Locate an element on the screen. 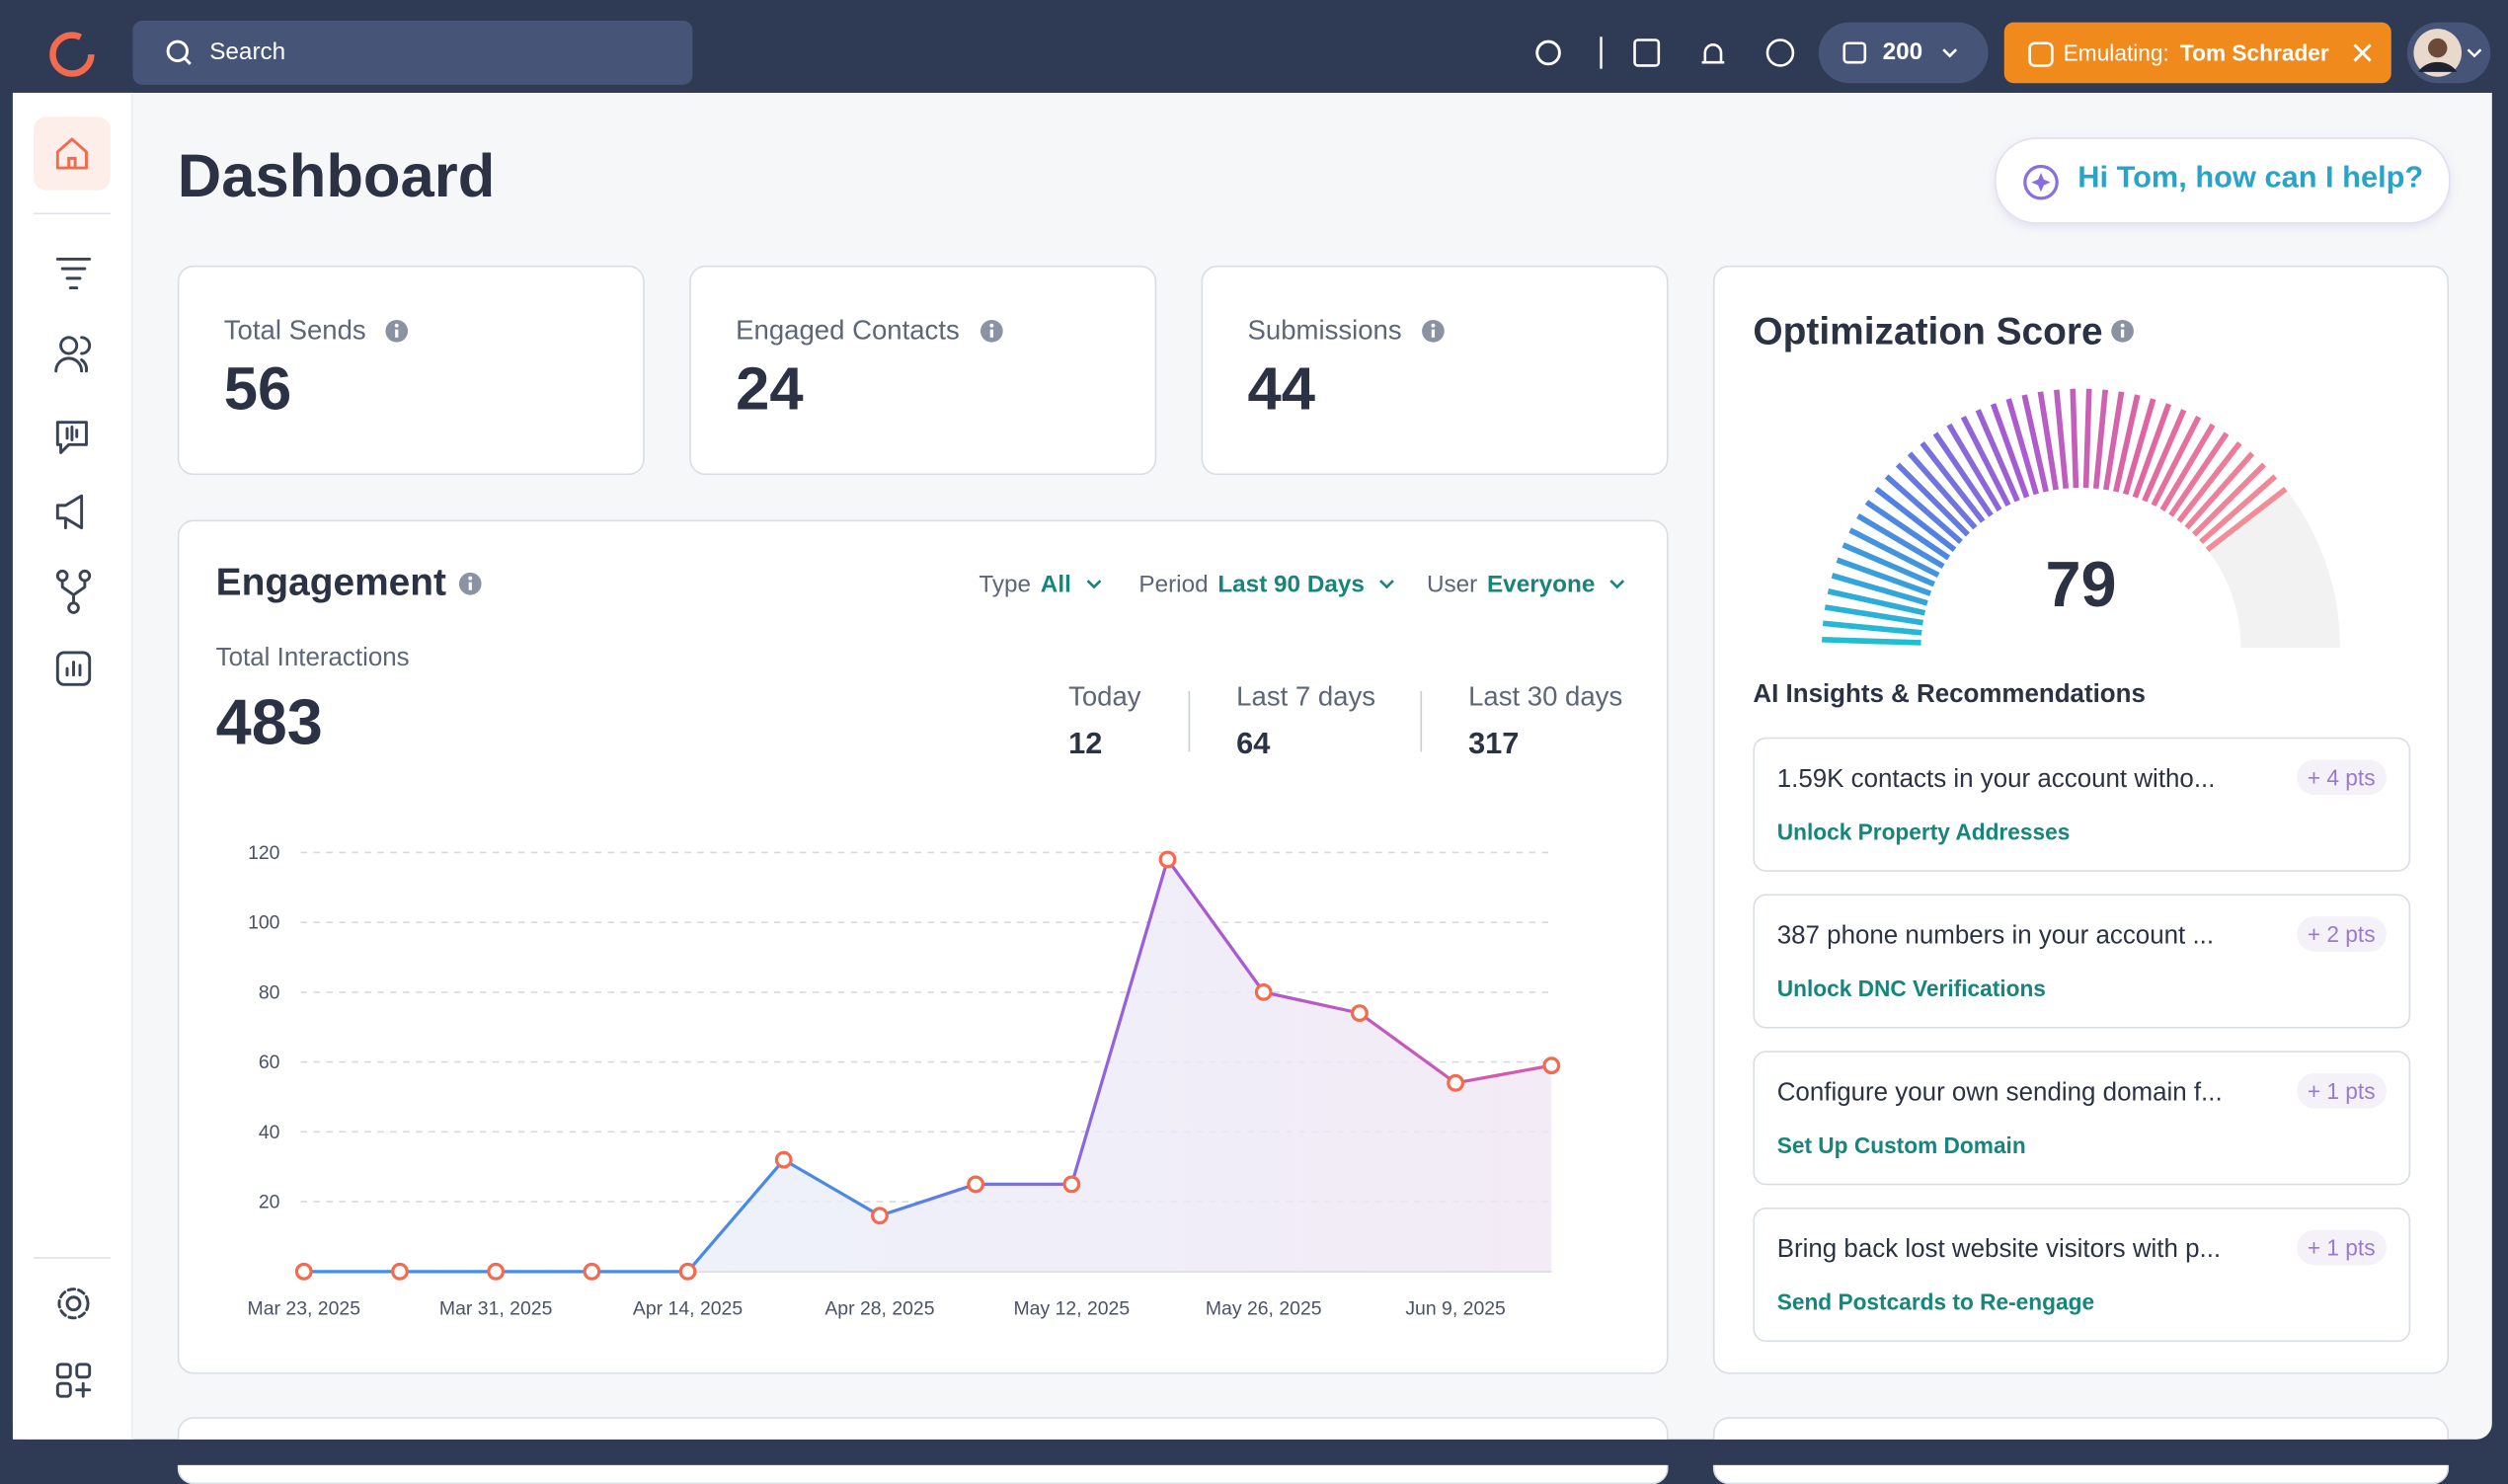 This screenshot has height=1484, width=2508. avatar is located at coordinates (2447, 53).